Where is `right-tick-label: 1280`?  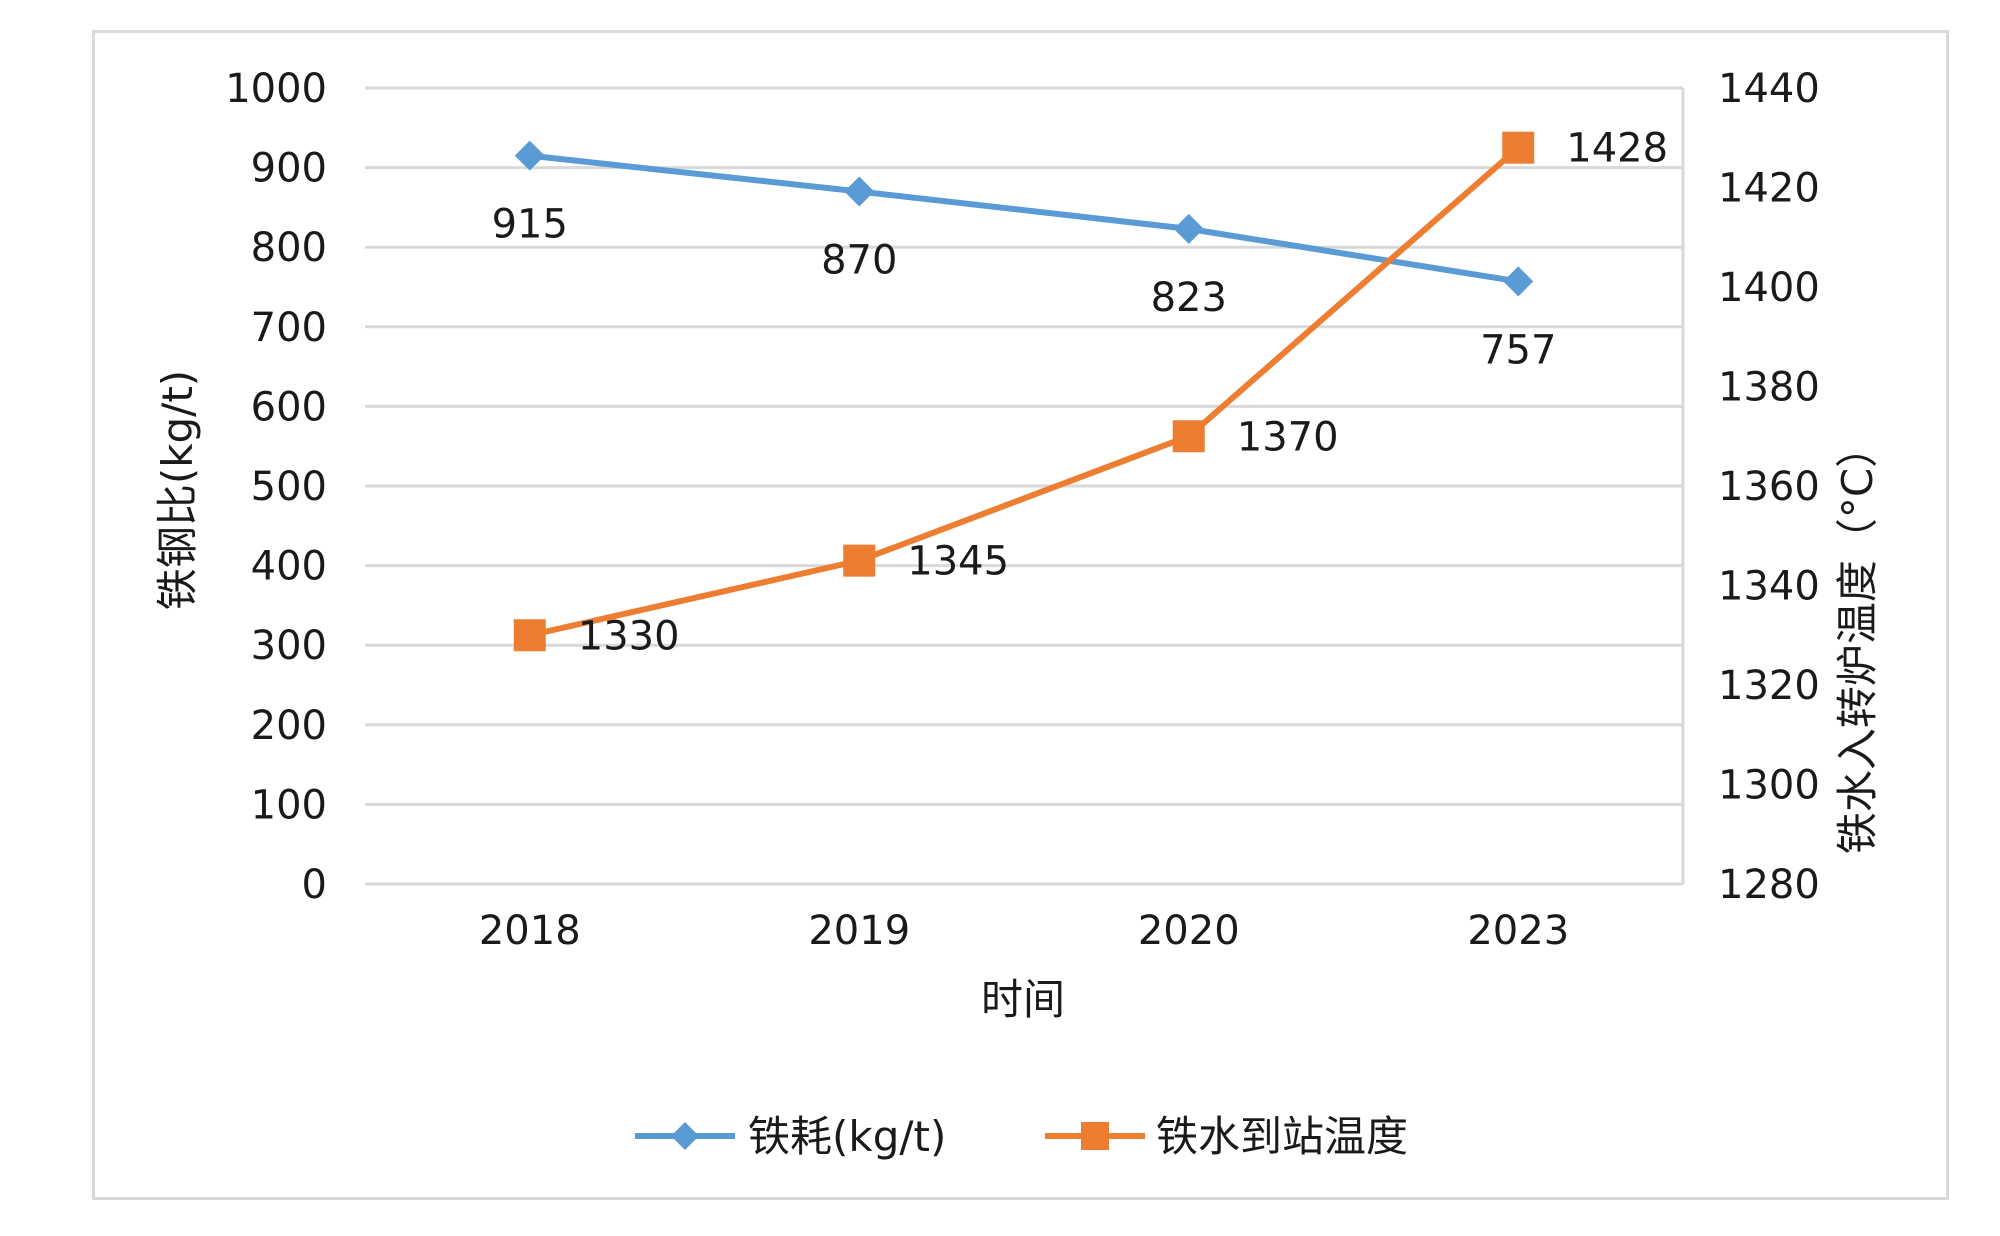
right-tick-label: 1280 is located at coordinates (1769, 885).